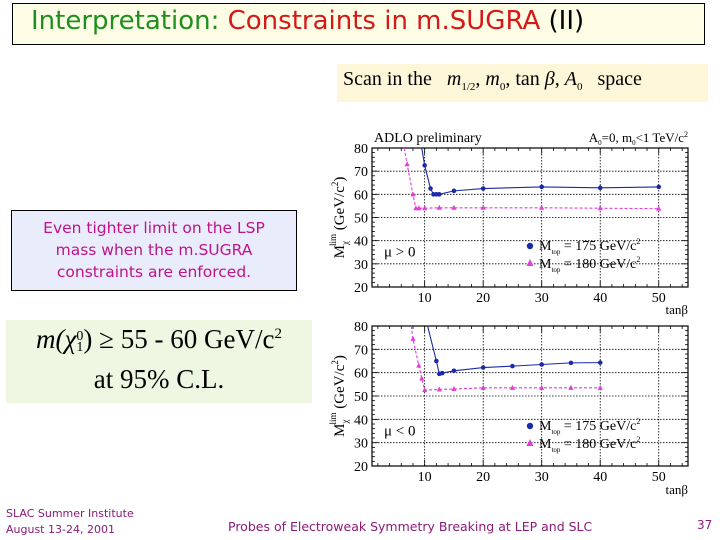 This screenshot has width=720, height=540. I want to click on title-part-number: (II), so click(566, 21).